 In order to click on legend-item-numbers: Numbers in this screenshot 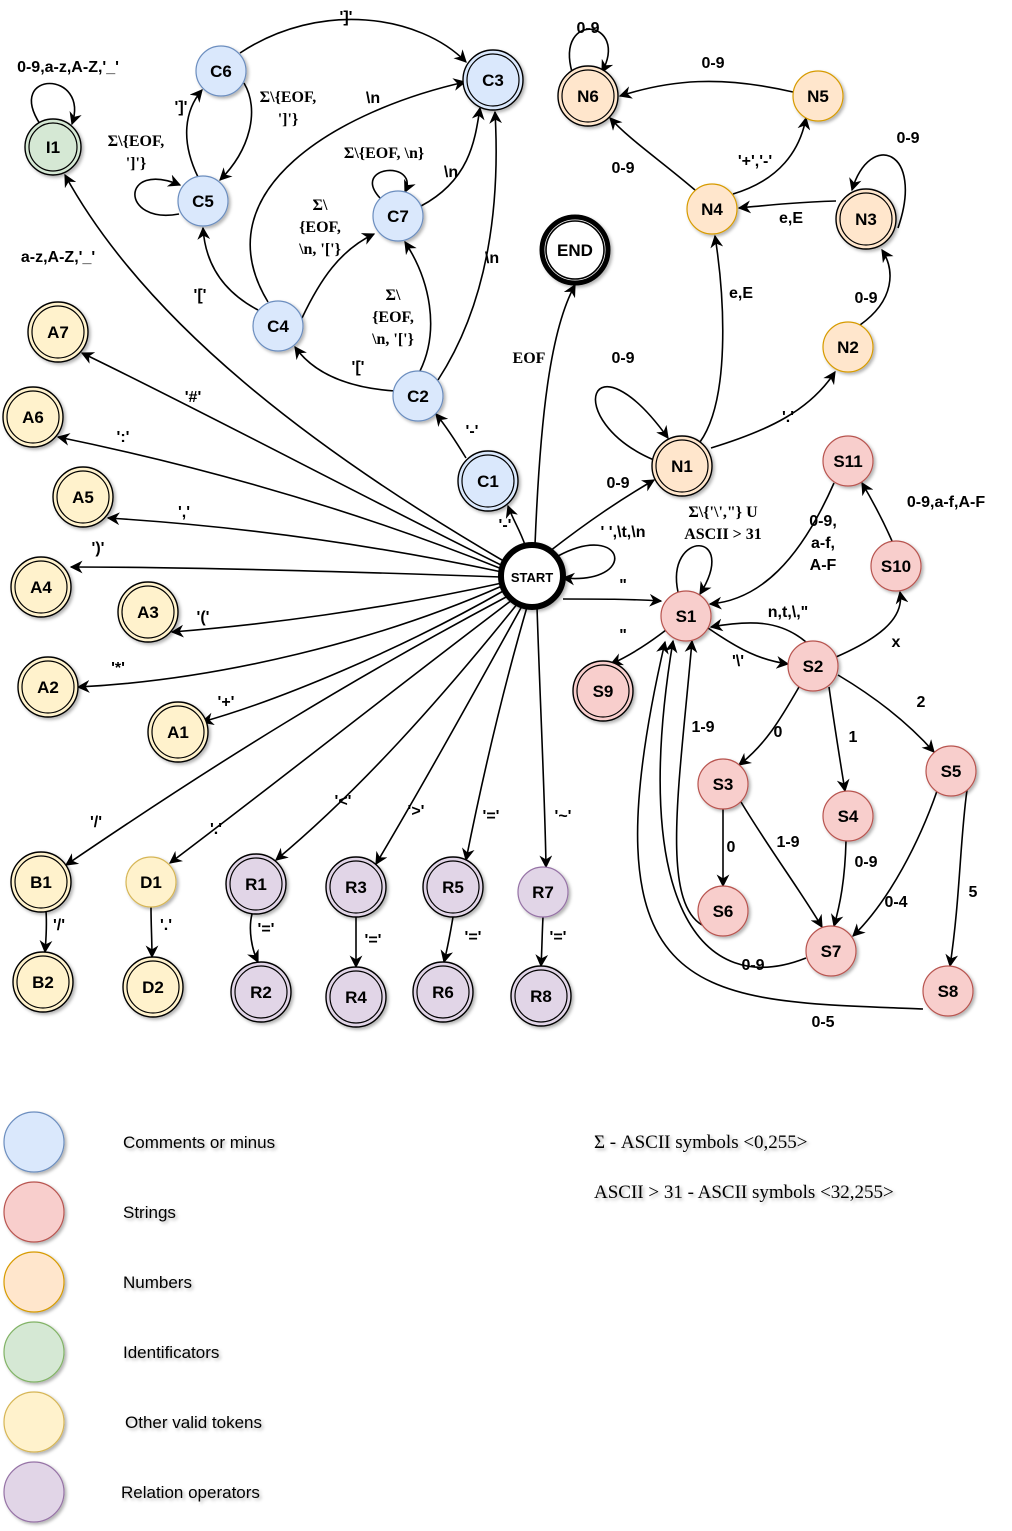, I will do `click(97, 1282)`.